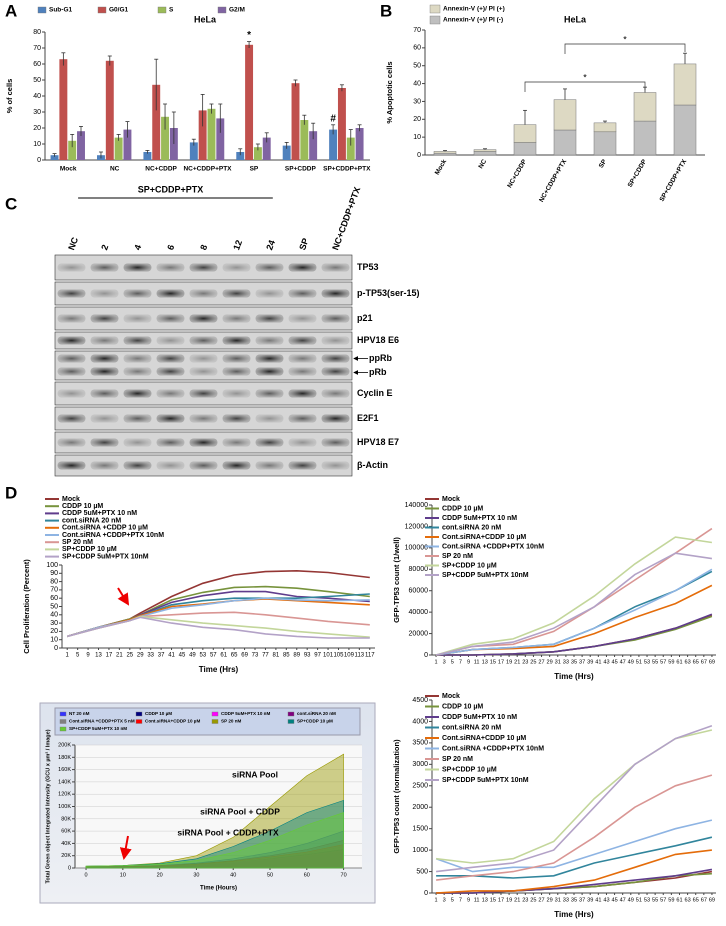  What do you see at coordinates (64, 807) in the screenshot?
I see `y-tick-label: 100K` at bounding box center [64, 807].